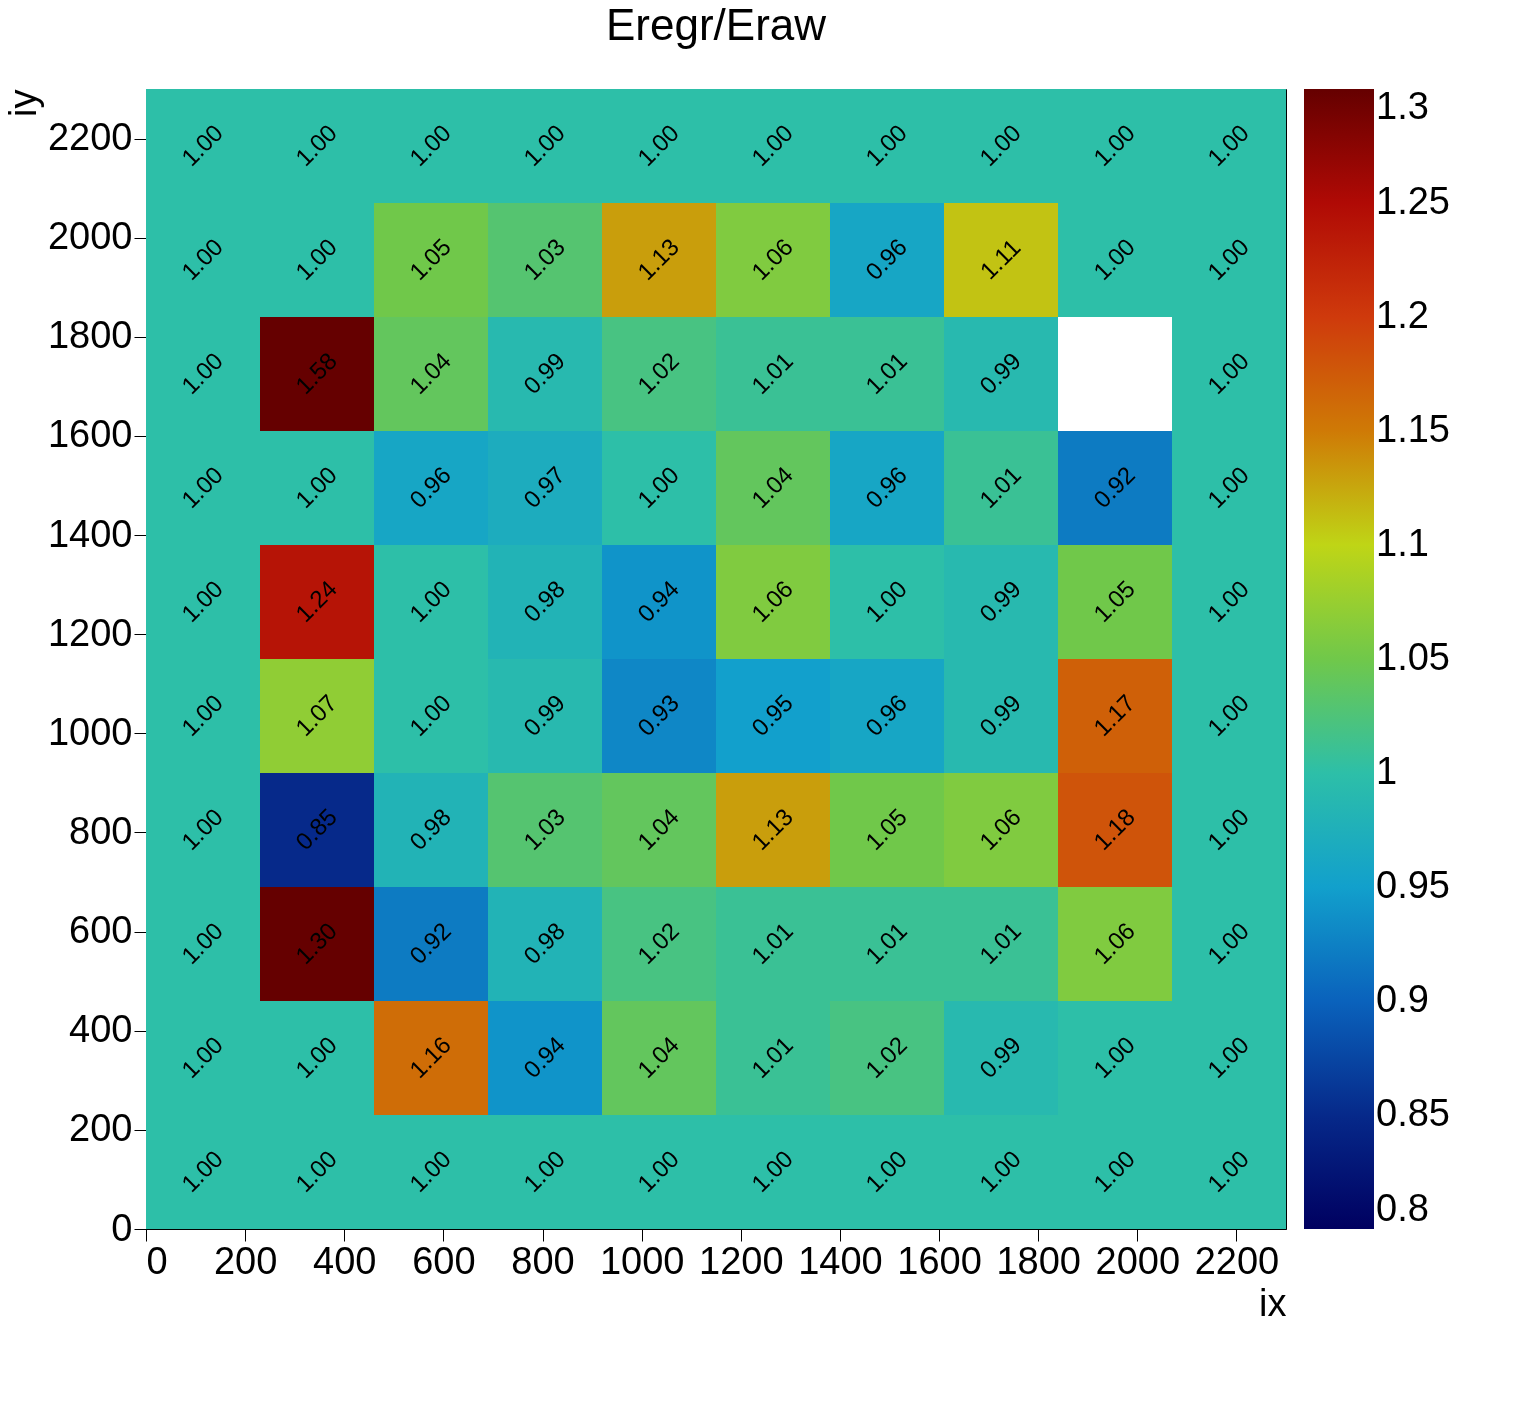  What do you see at coordinates (1387, 771) in the screenshot?
I see `color-bar-label: 1` at bounding box center [1387, 771].